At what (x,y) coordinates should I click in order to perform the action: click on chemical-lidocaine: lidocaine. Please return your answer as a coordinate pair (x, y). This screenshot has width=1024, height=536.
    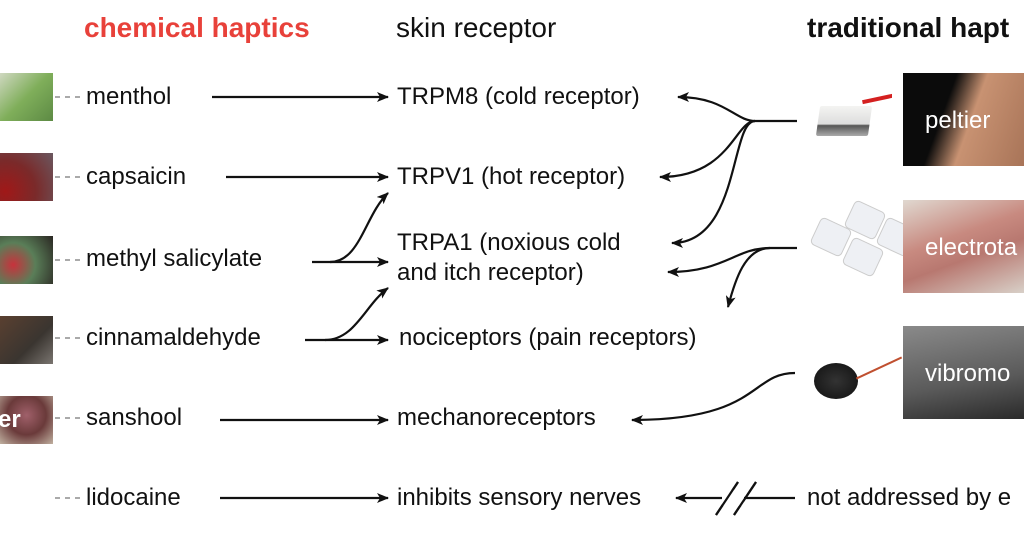
    Looking at the image, I should click on (133, 497).